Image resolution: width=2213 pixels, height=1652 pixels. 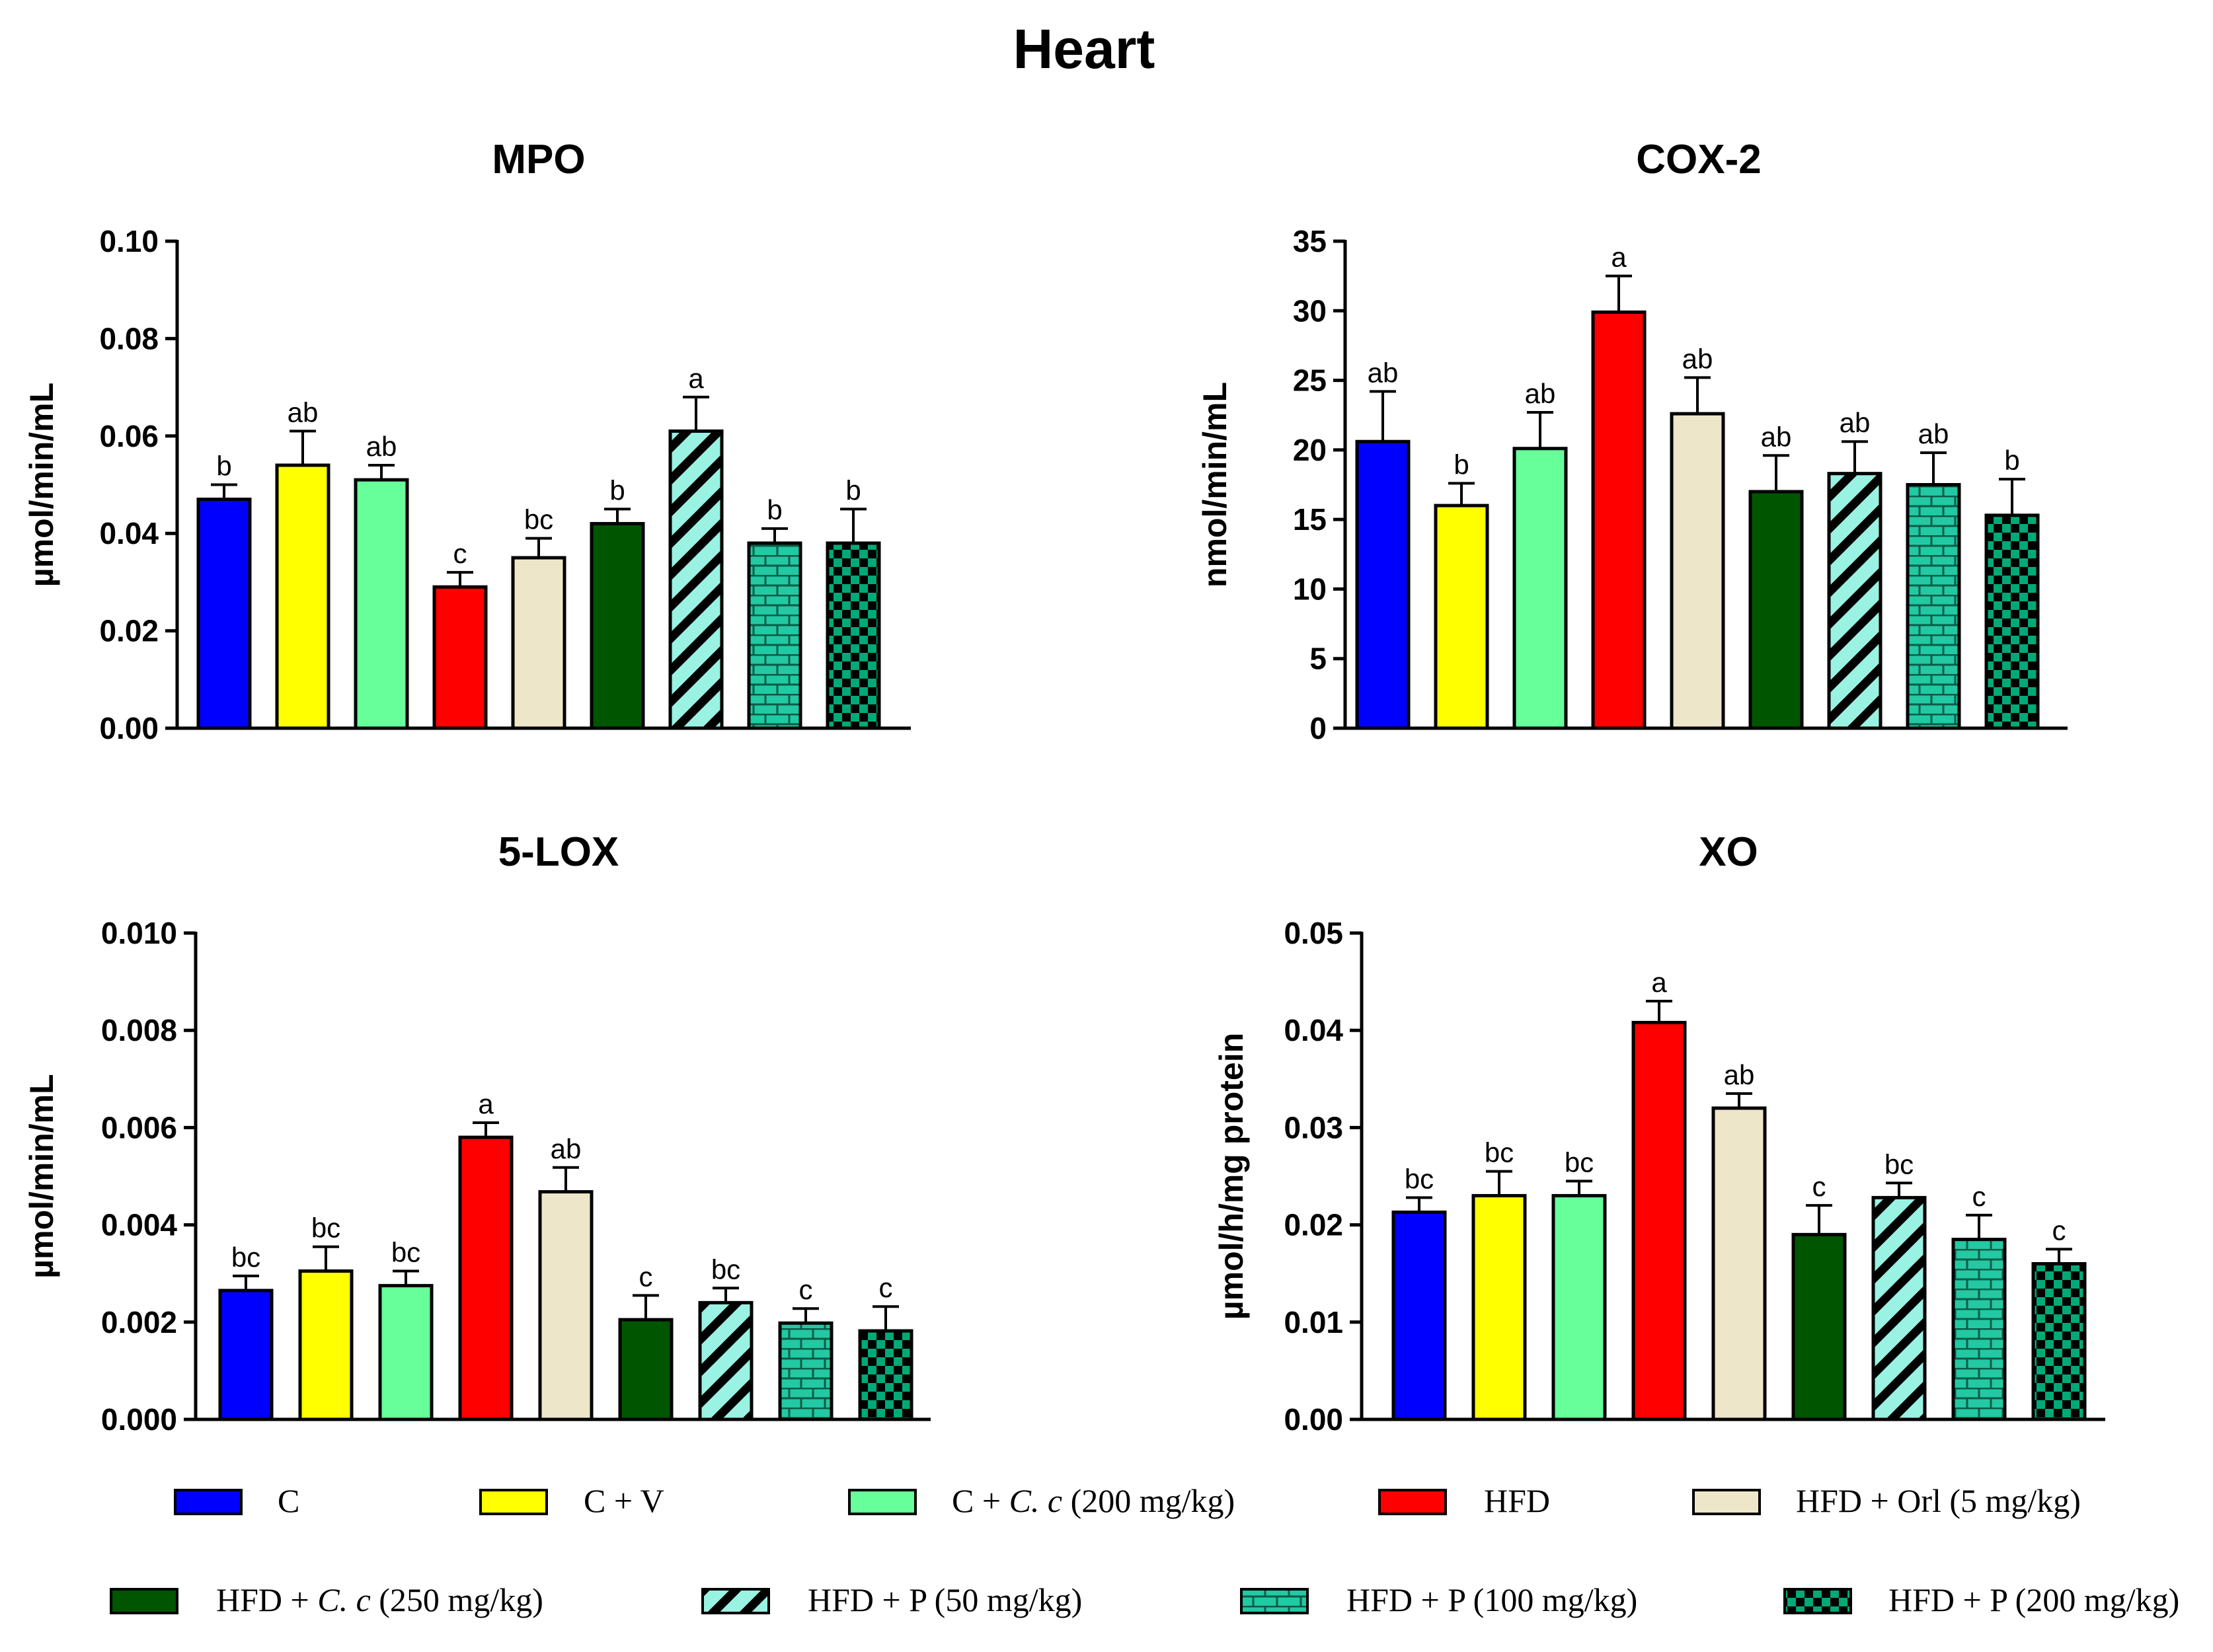 I want to click on y-tick-label: 0.10, so click(x=129, y=241).